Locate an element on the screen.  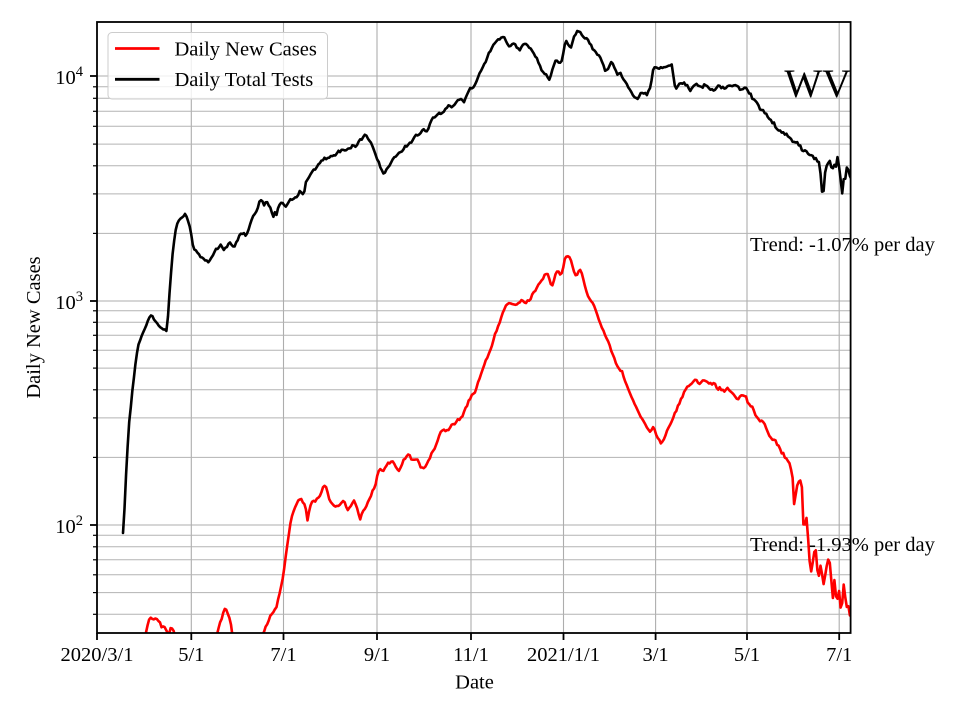
svg-text: WV is located at coordinates (817, 83).